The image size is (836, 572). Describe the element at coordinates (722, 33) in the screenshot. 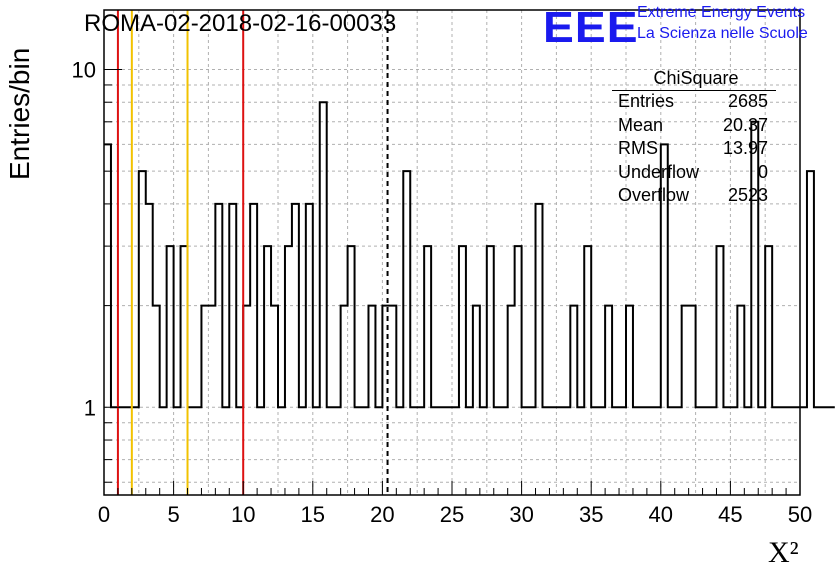

I see `logo-line-2: La Scienza nelle Scuole` at that location.